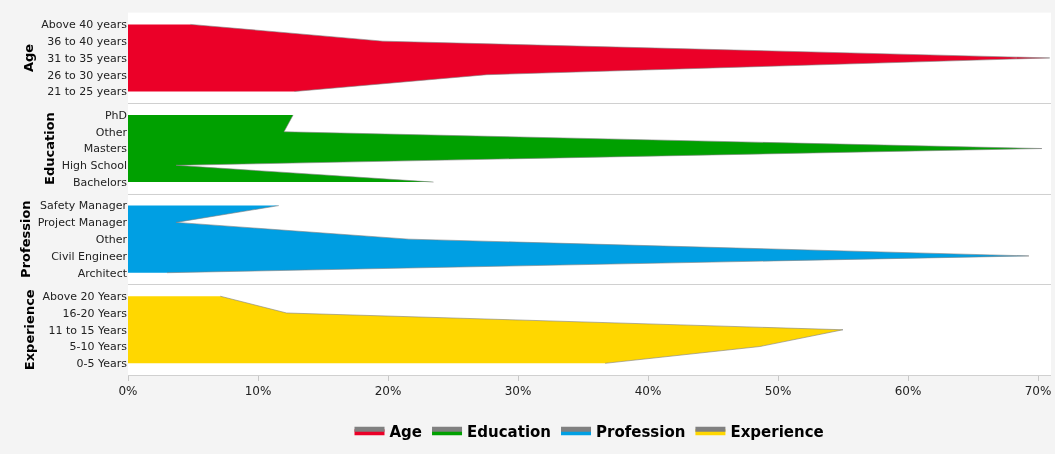  I want to click on y-tick-label: 16-20 Years, so click(95, 313).